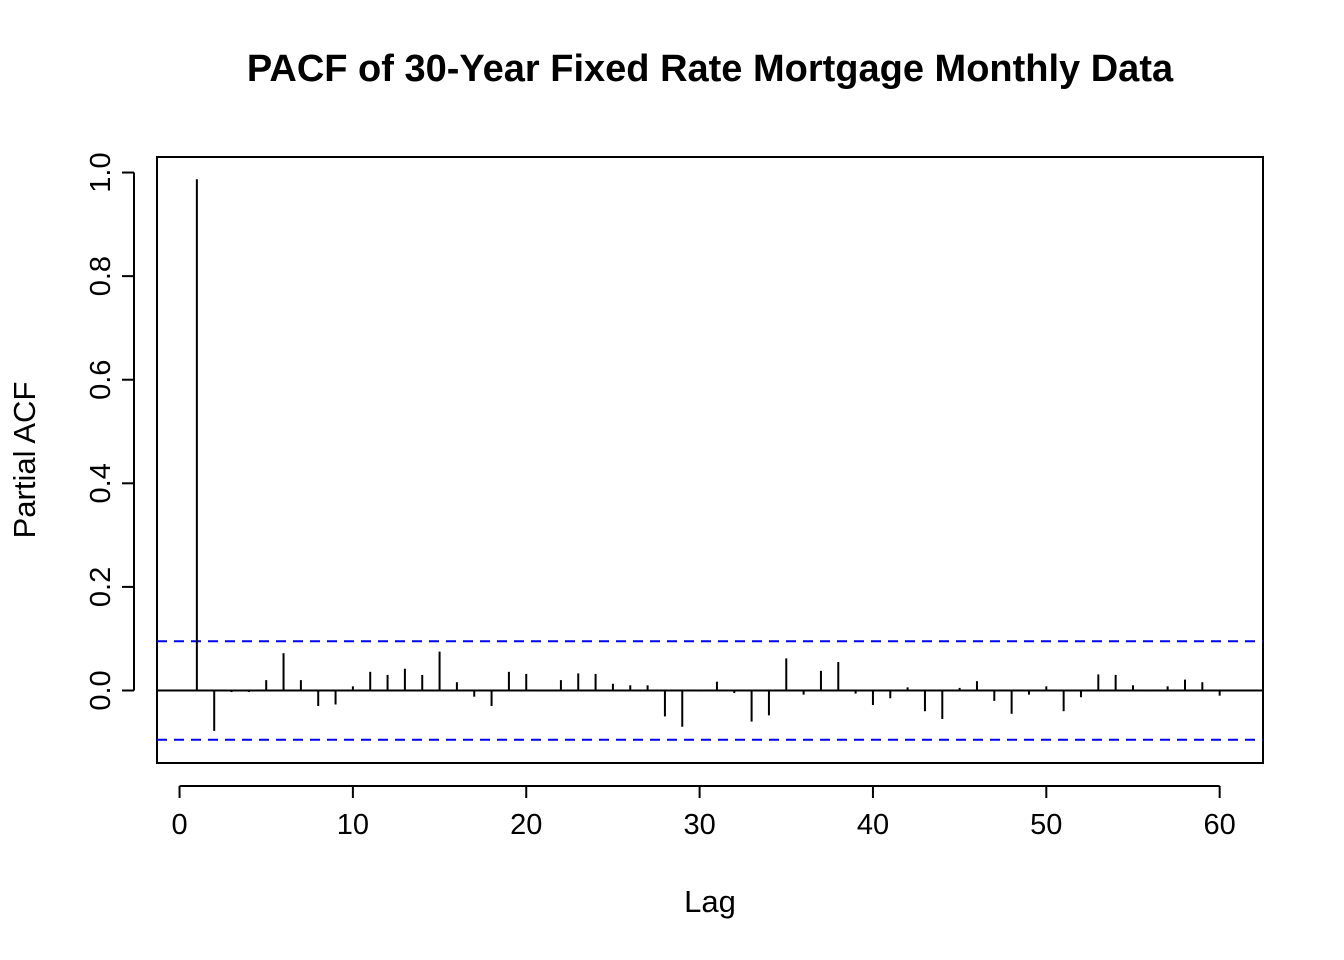  Describe the element at coordinates (699, 825) in the screenshot. I see `x-tick-label: 30` at that location.